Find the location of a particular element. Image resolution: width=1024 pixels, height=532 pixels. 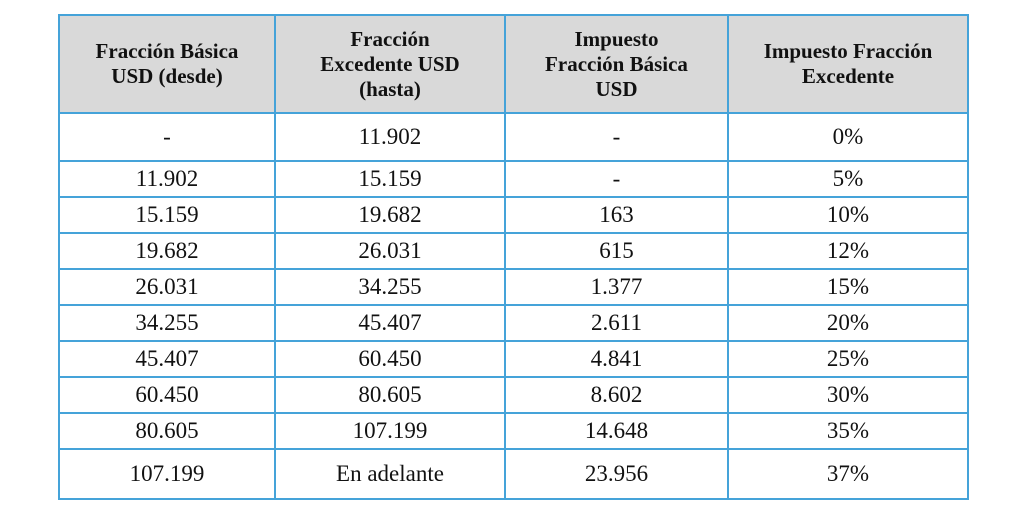

table-row: 45.407 60.450 4.841 25% is located at coordinates (513, 359).